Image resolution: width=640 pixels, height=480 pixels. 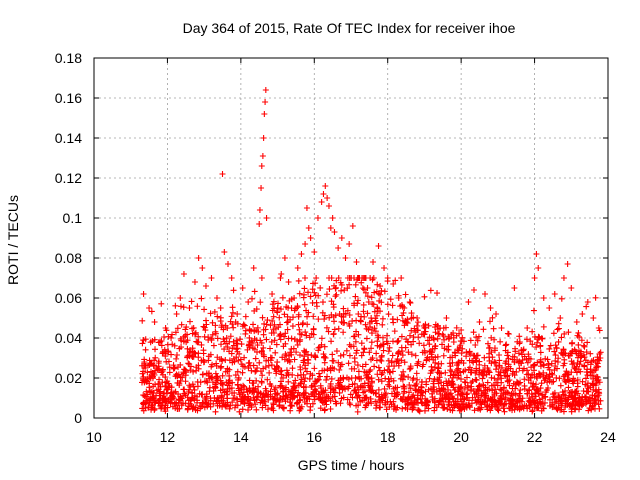 I want to click on y-tick-label: 0.16, so click(x=68, y=98).